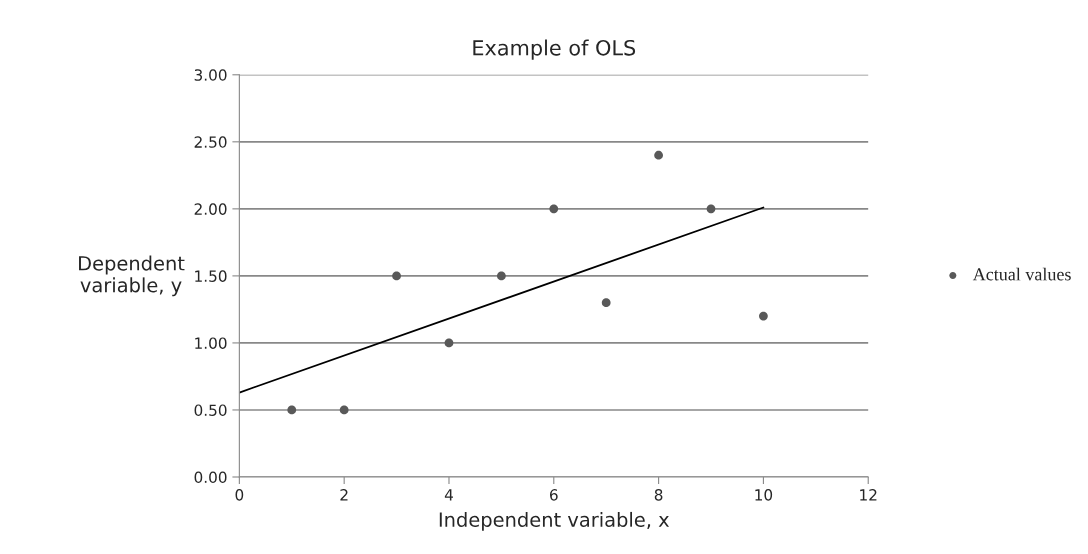  Describe the element at coordinates (210, 209) in the screenshot. I see `y-tick-label: 2.00` at that location.